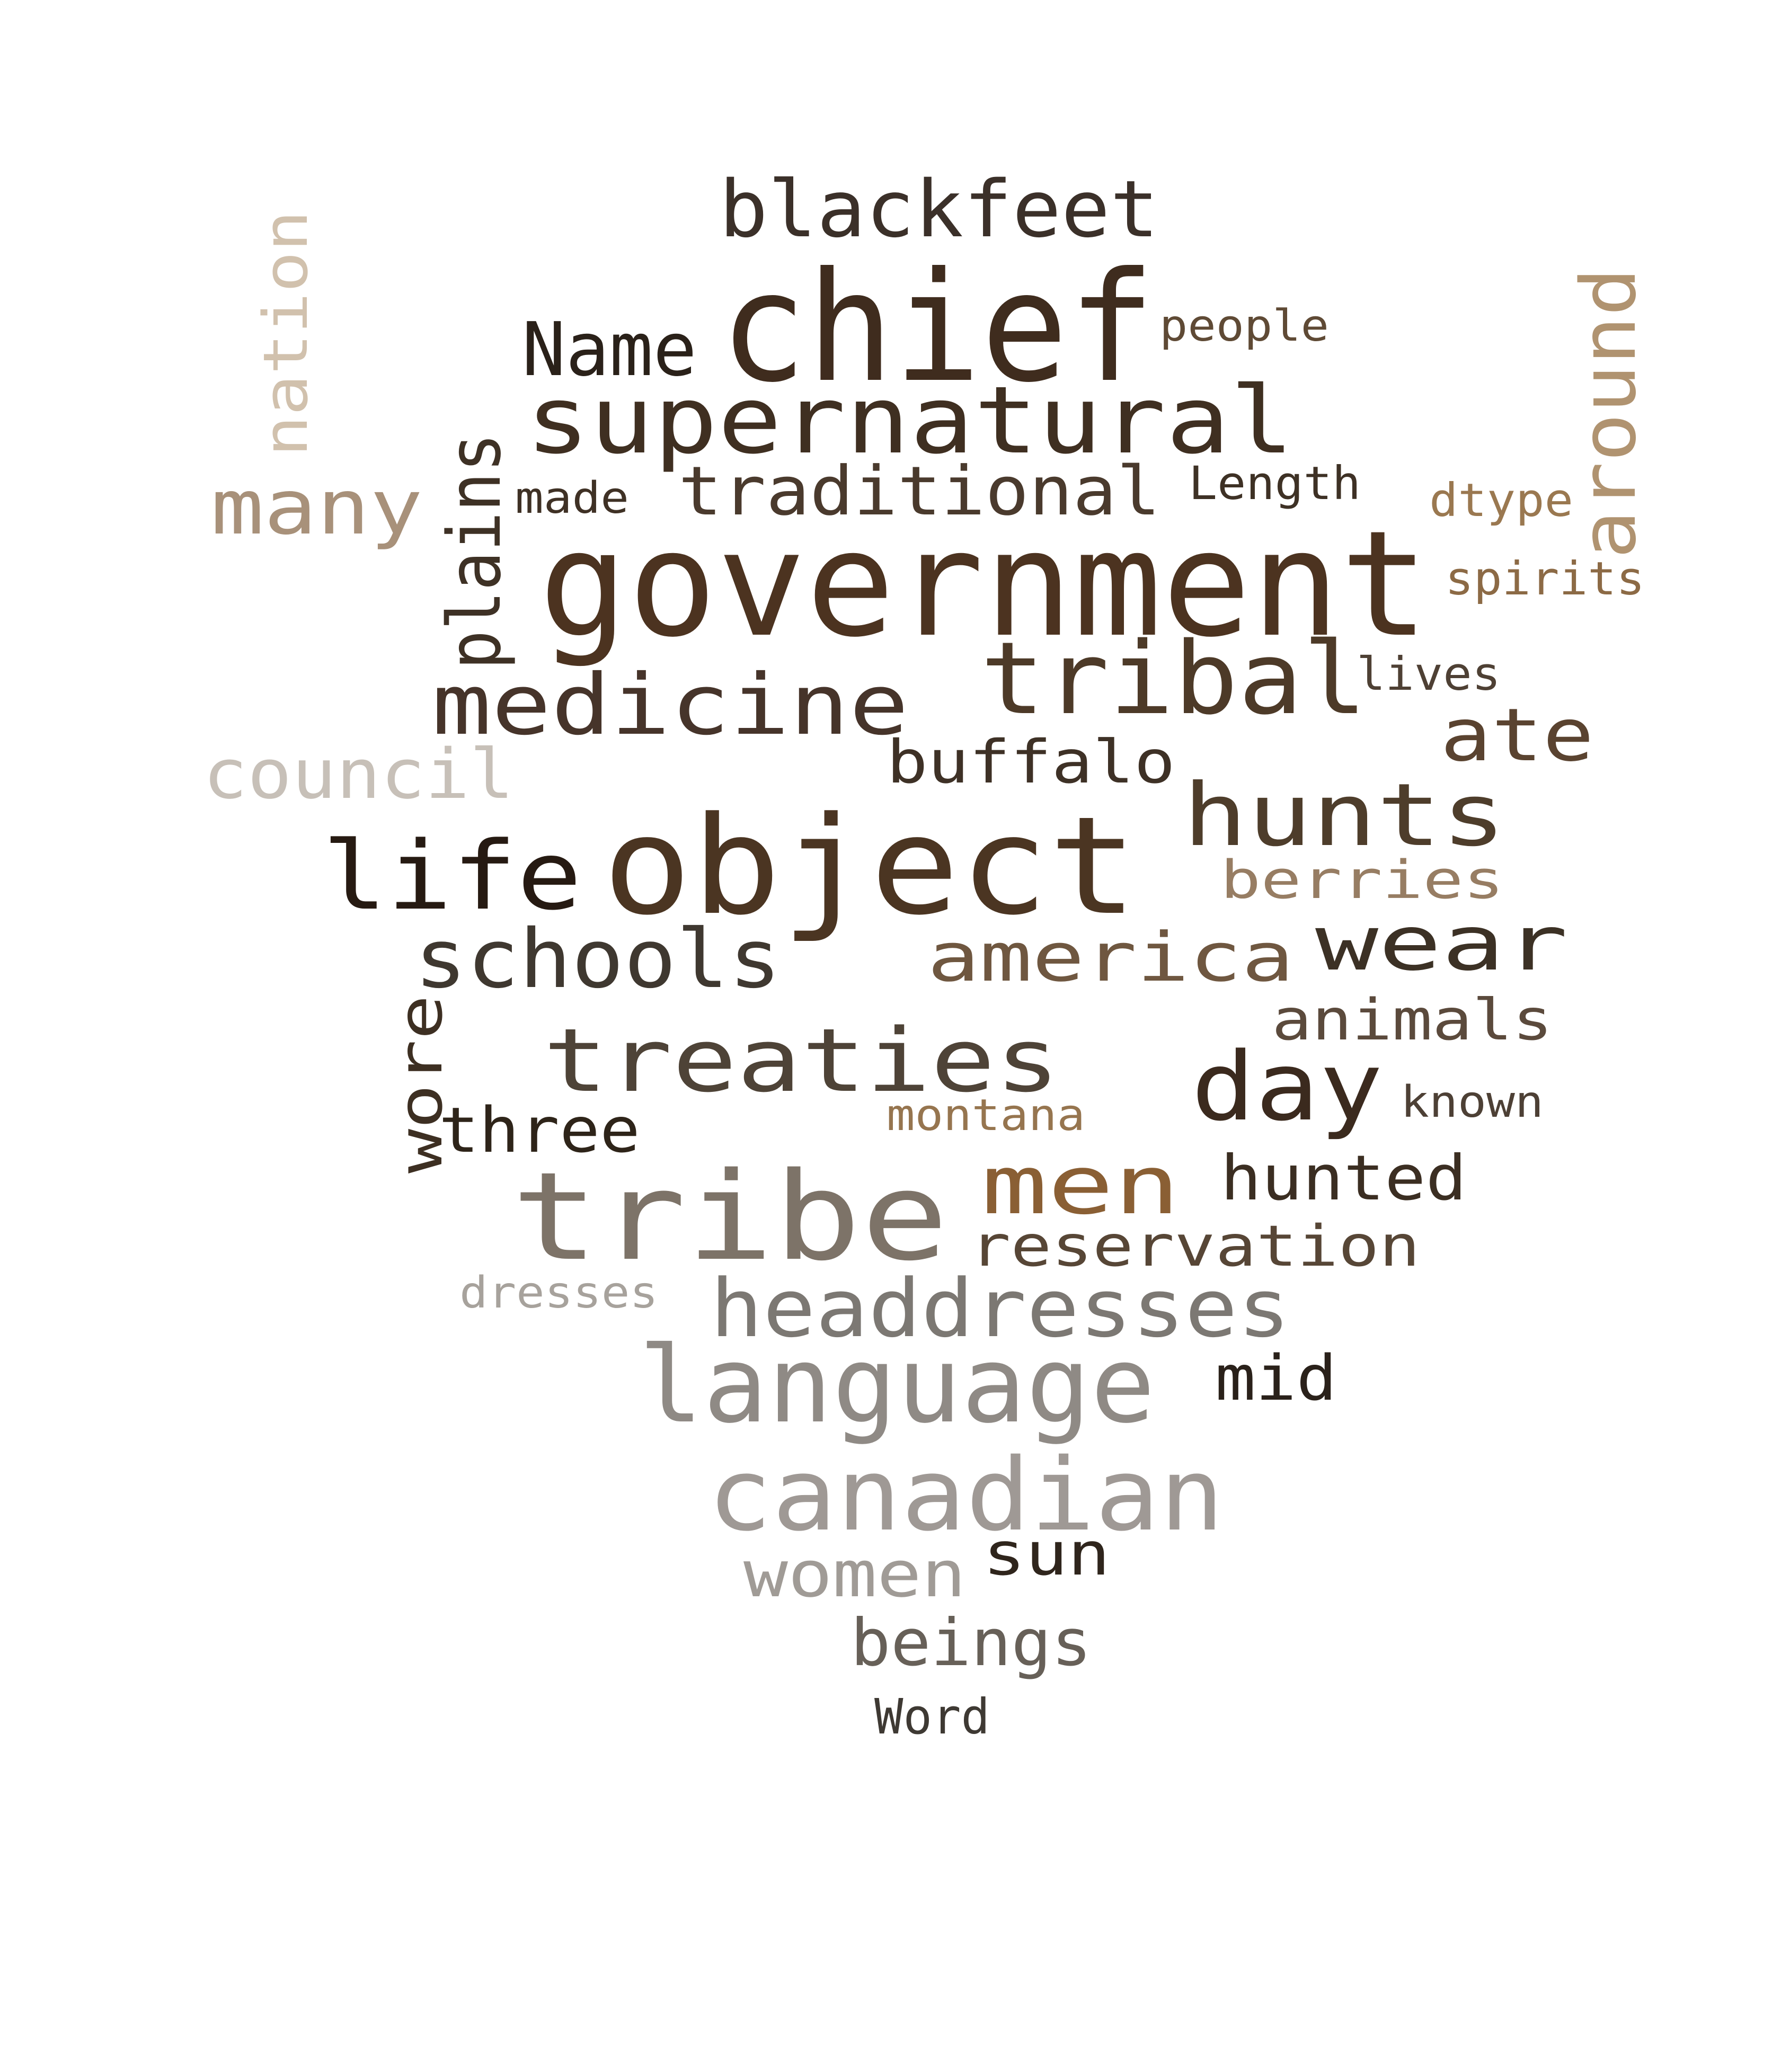  What do you see at coordinates (939, 209) in the screenshot?
I see `word-blackfeet: blackfeet` at bounding box center [939, 209].